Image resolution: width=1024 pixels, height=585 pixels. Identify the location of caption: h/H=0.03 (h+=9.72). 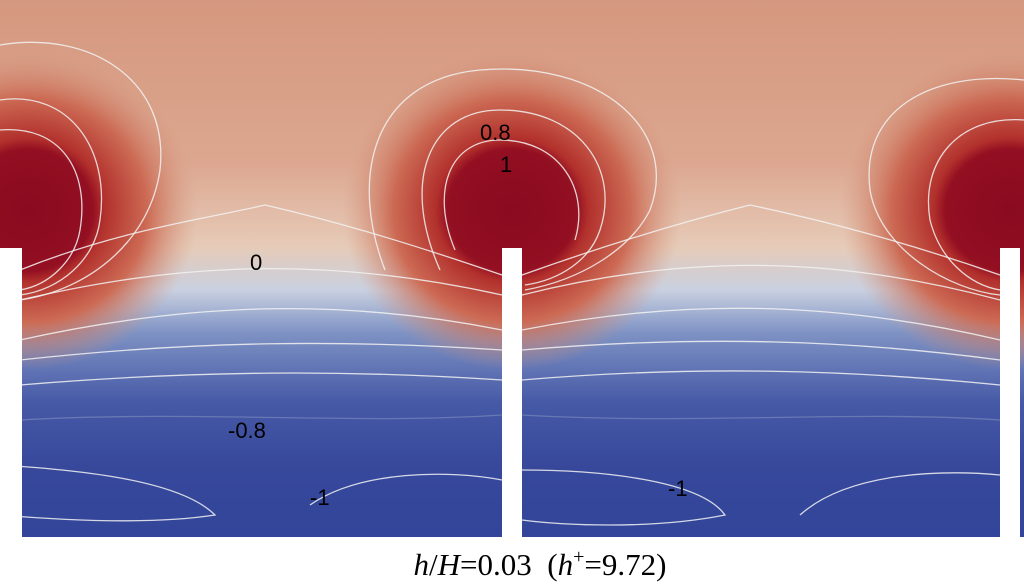
(540, 564).